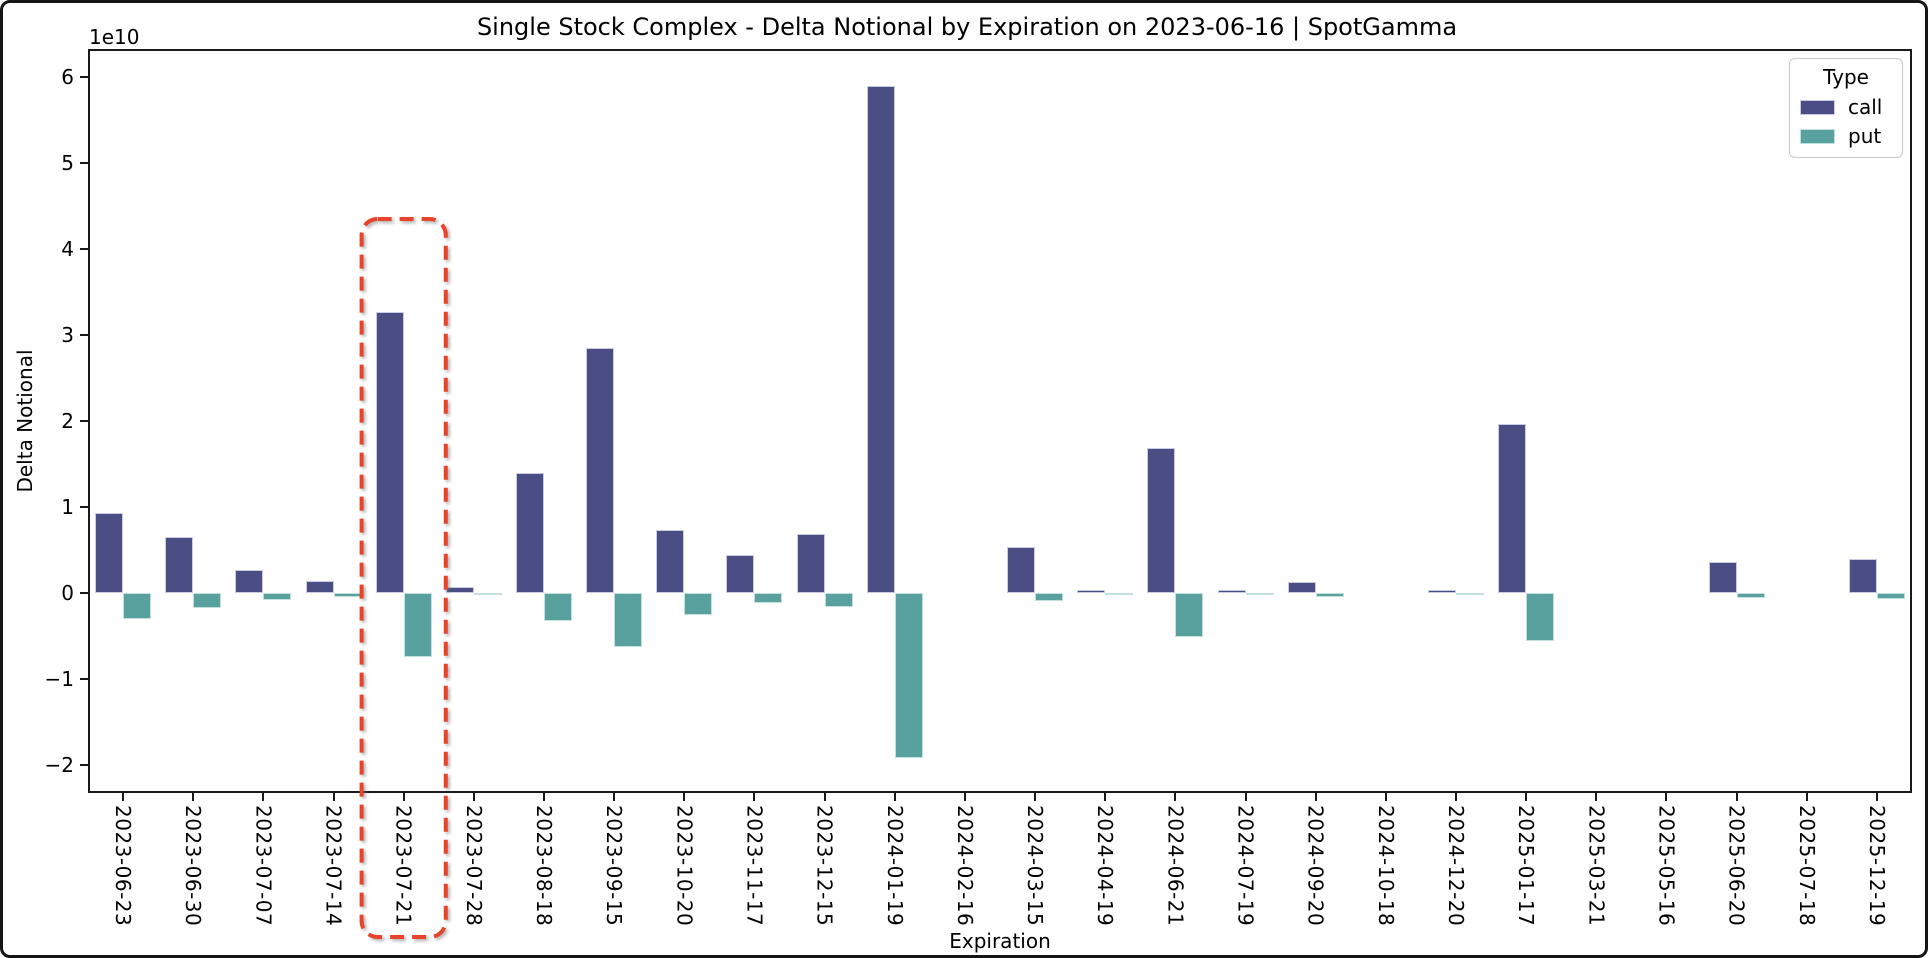 The height and width of the screenshot is (958, 1928). Describe the element at coordinates (67, 77) in the screenshot. I see `y-tick-label: 6` at that location.